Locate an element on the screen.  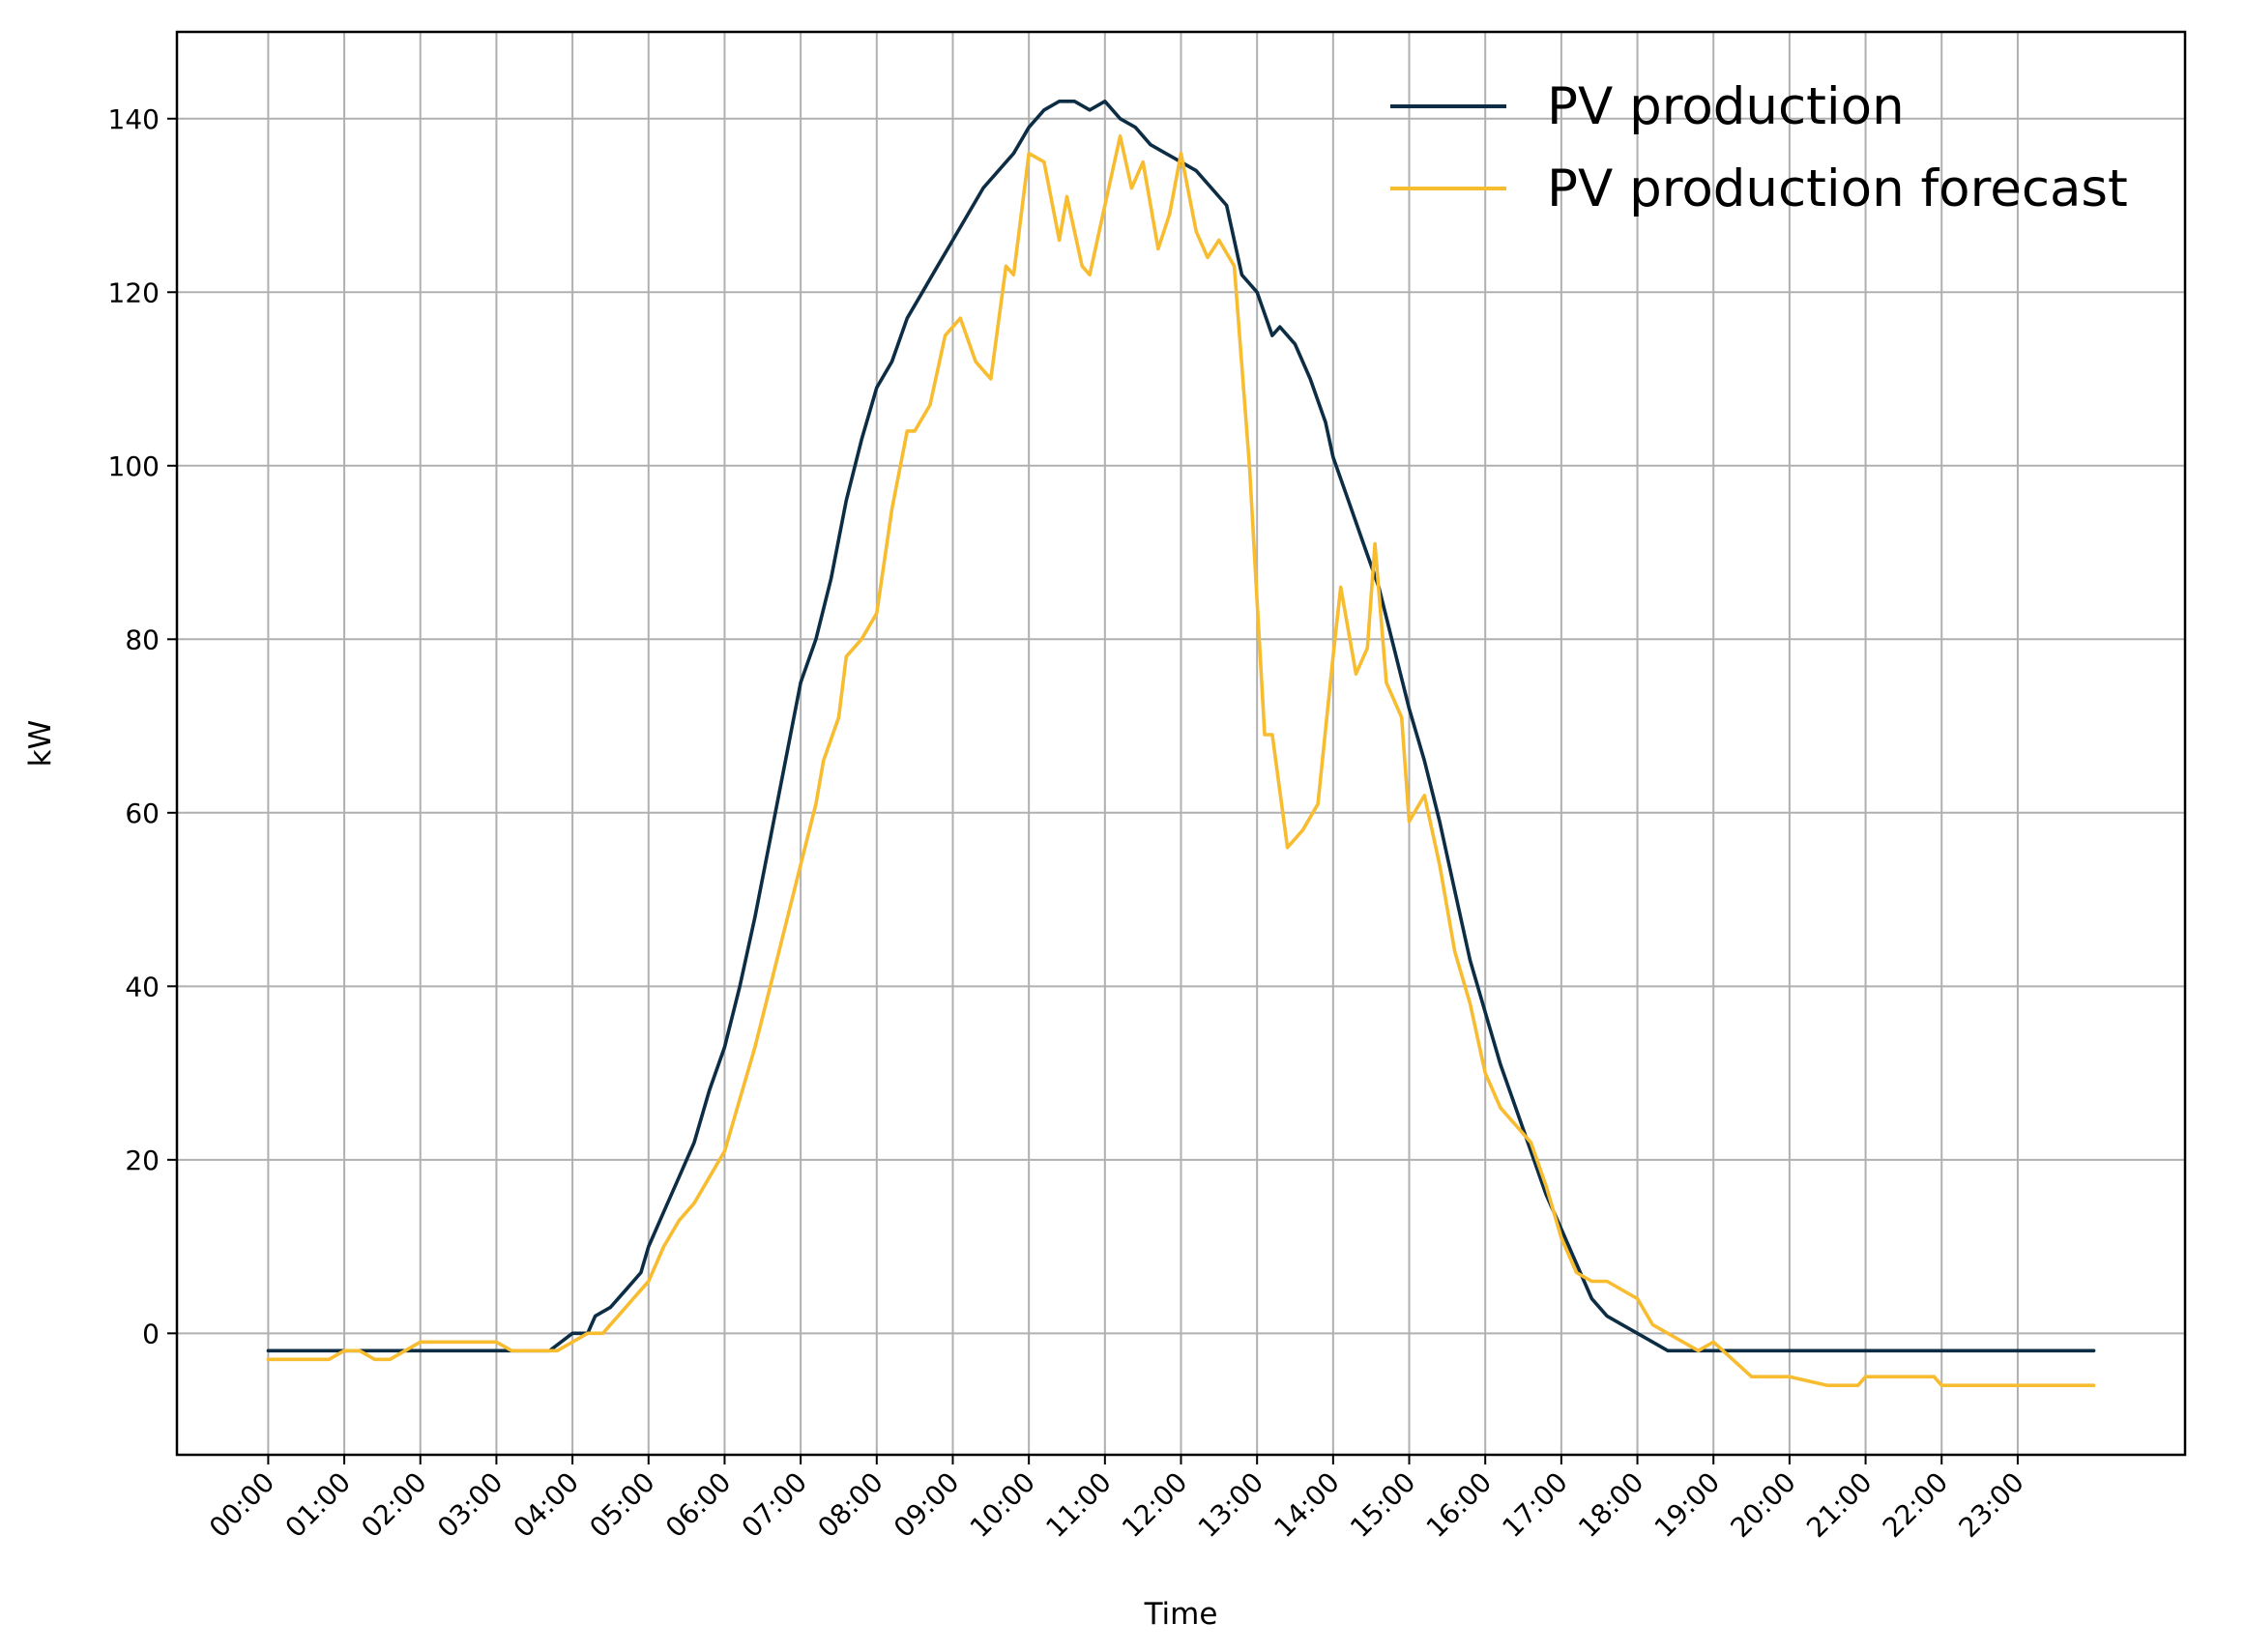
y-axis-label: kW is located at coordinates (40, 744).